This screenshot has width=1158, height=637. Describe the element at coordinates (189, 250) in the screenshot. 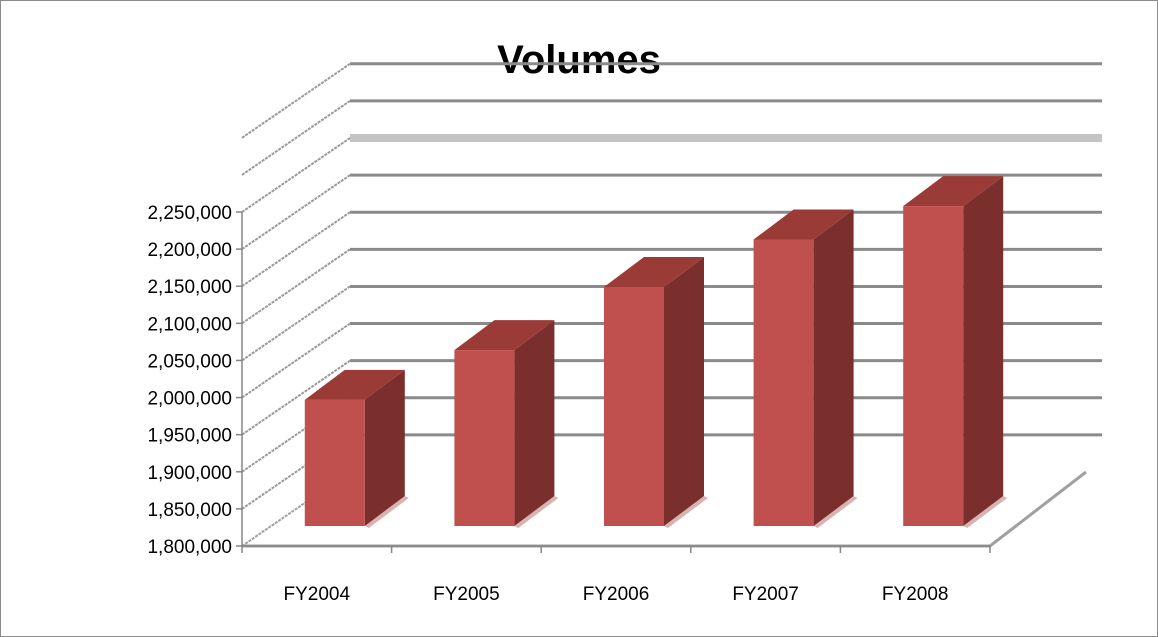

I see `y-tick-label: 2,200,000` at that location.